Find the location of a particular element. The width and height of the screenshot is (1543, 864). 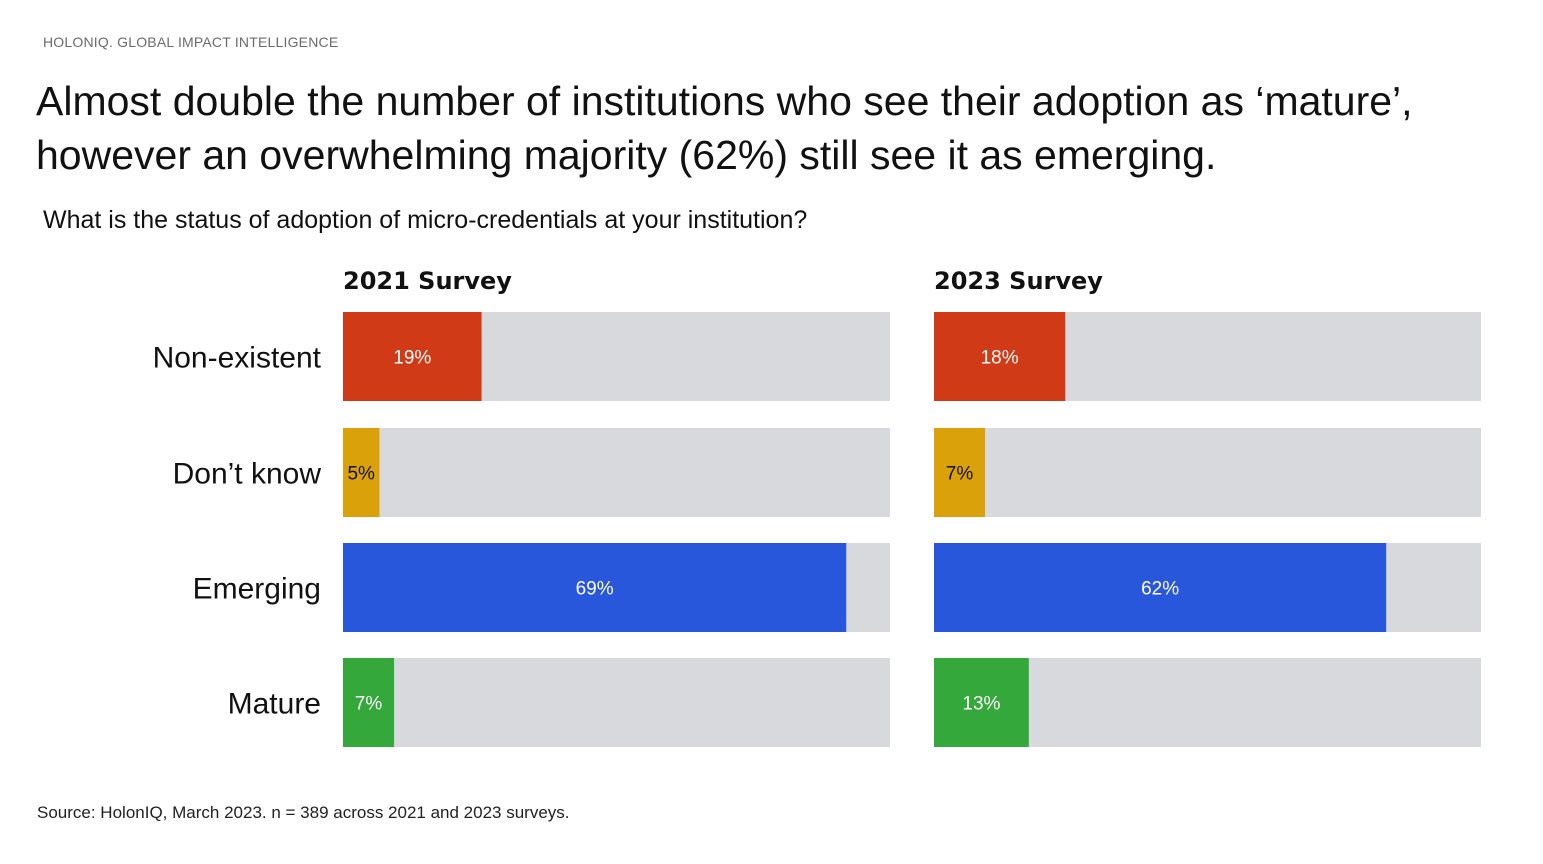

data-label: 5% is located at coordinates (361, 474).